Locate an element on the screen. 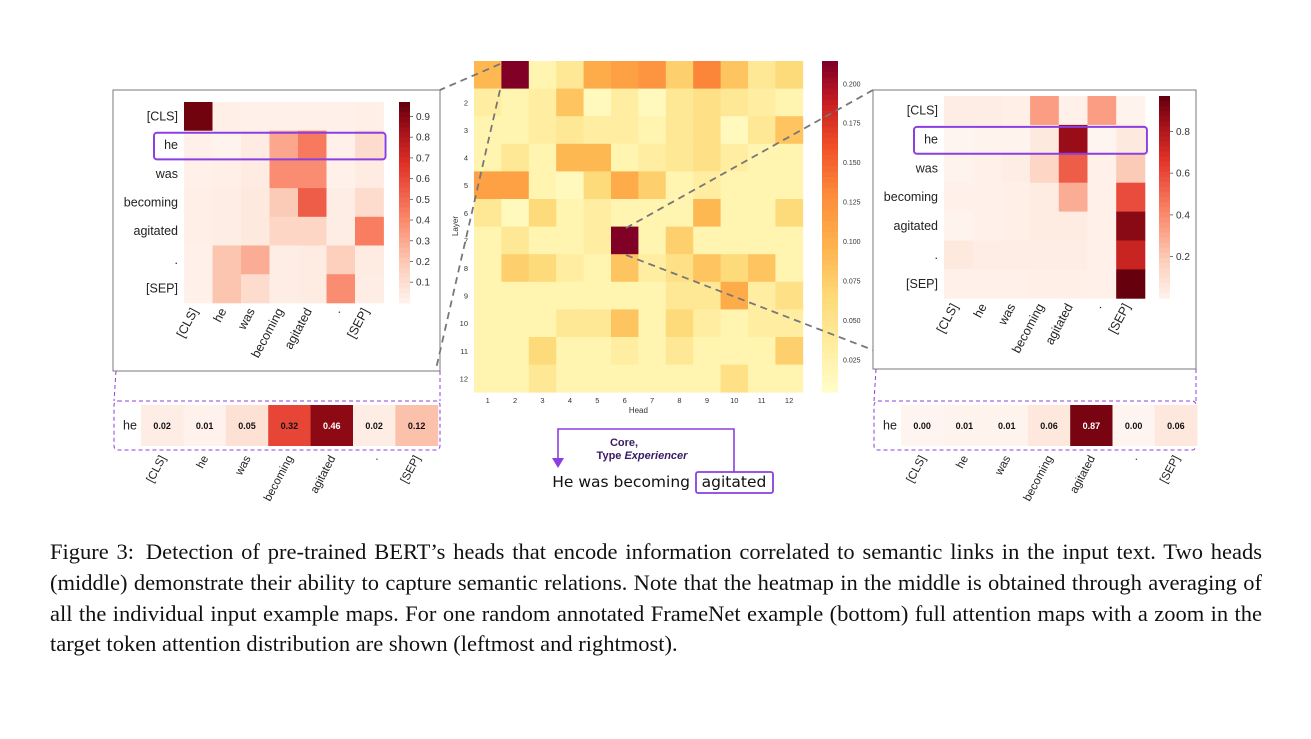 This screenshot has height=739, width=1311. panel-frame is located at coordinates (276, 230).